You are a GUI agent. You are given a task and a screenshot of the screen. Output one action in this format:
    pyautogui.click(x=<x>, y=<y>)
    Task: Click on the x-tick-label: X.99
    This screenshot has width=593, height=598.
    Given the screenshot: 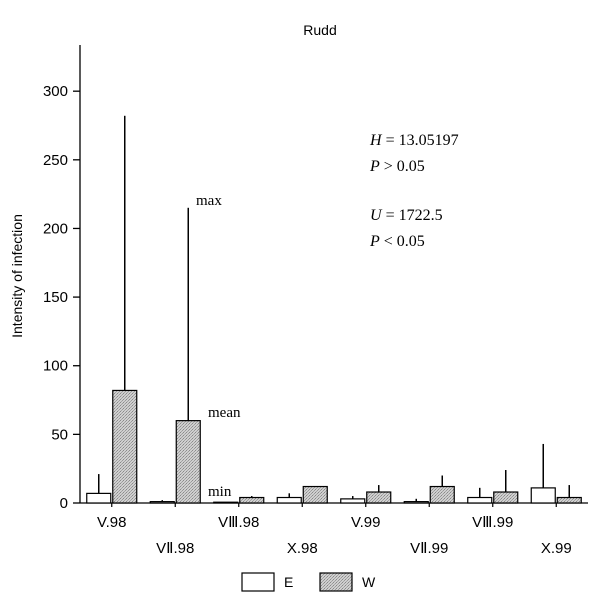 What is the action you would take?
    pyautogui.click(x=556, y=548)
    